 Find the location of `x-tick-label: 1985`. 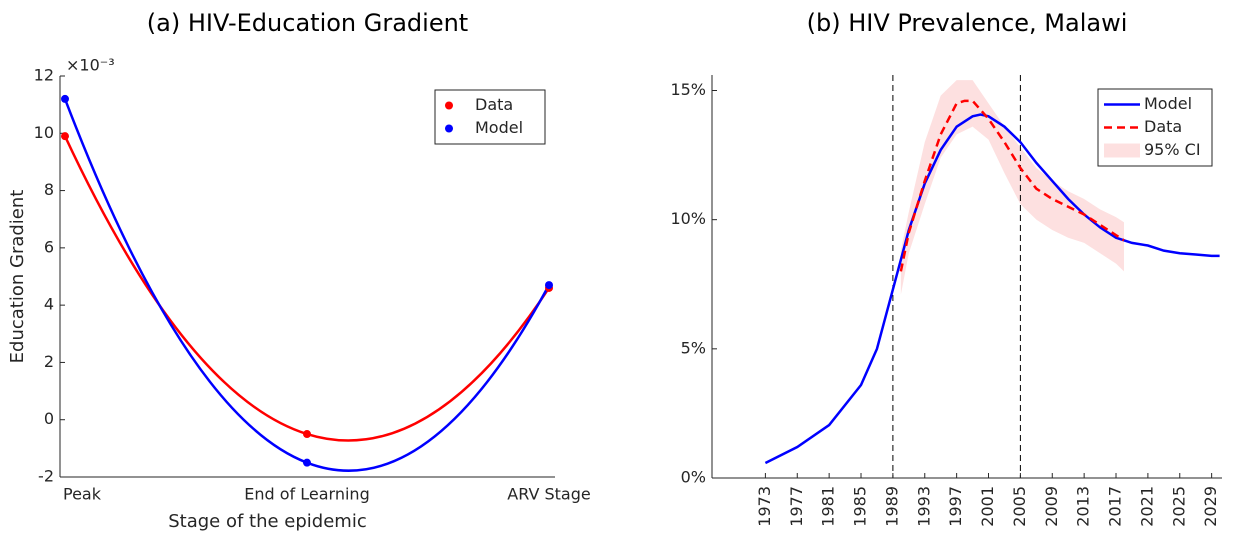

x-tick-label: 1985 is located at coordinates (860, 506).